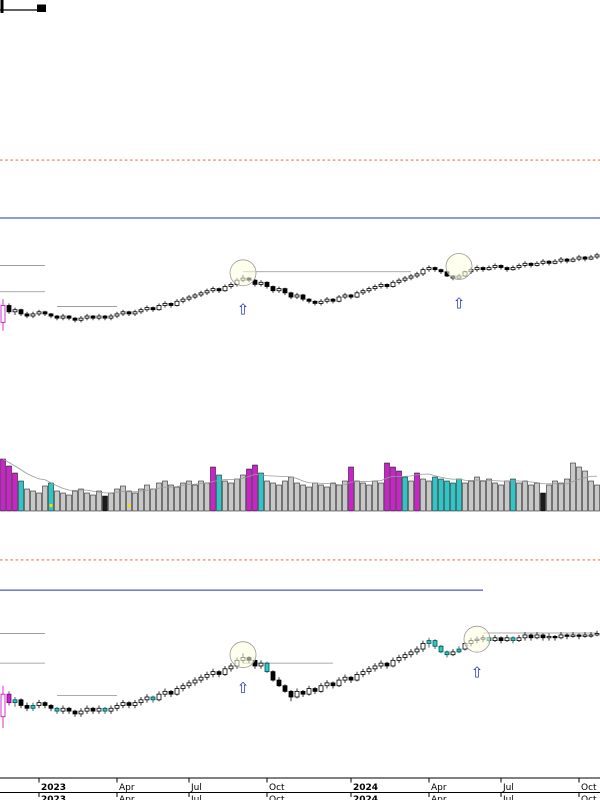  I want to click on x-tick-label: 2023, so click(53, 797).